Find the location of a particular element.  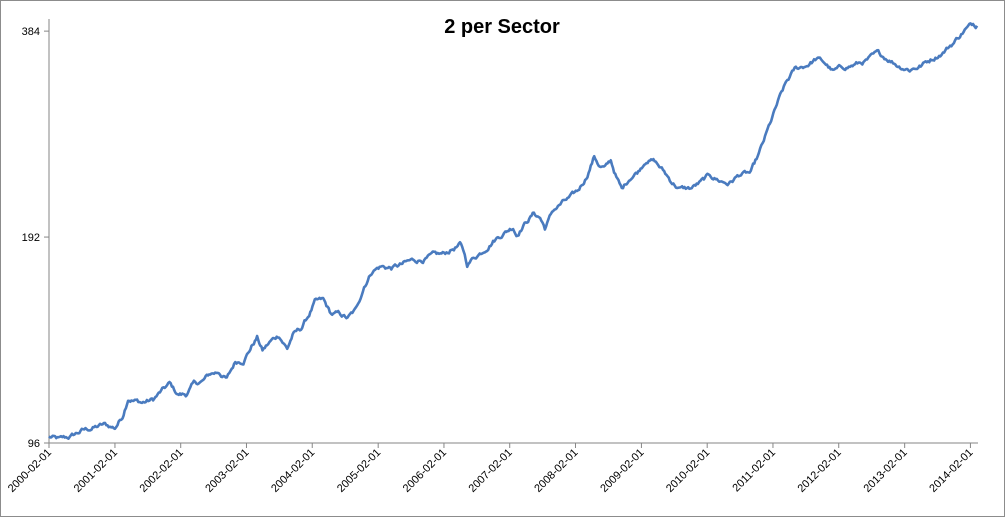

x-tick-label: 2000-02-01 is located at coordinates (30, 471).